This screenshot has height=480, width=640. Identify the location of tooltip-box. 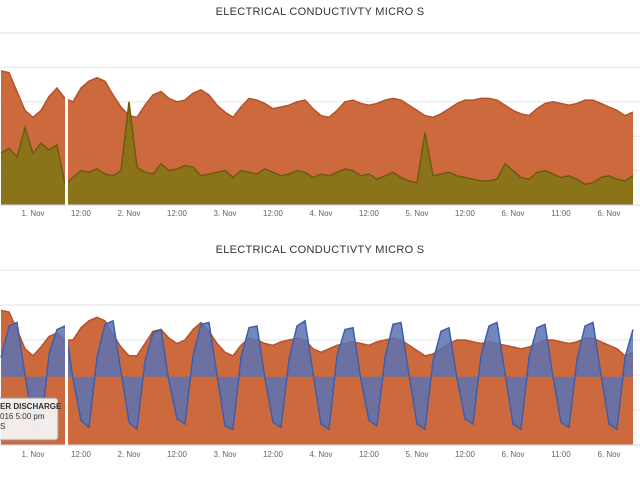
(29, 419).